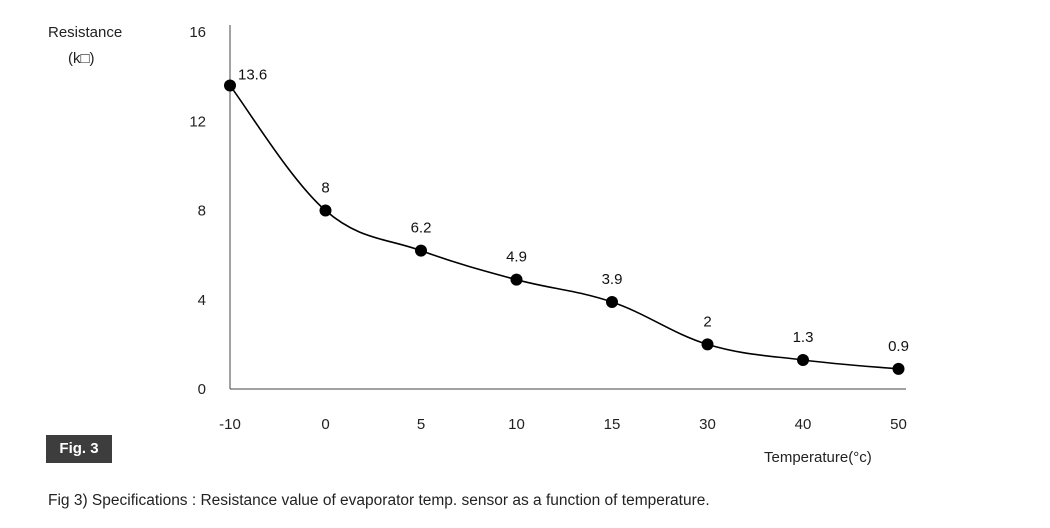 The height and width of the screenshot is (528, 1050). I want to click on data-label: 1.3, so click(803, 337).